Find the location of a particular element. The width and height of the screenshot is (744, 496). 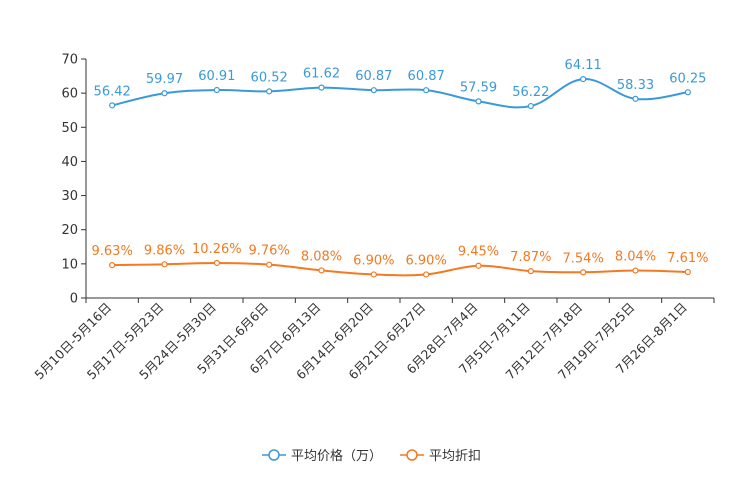

y-tick-label: 50 is located at coordinates (69, 128).